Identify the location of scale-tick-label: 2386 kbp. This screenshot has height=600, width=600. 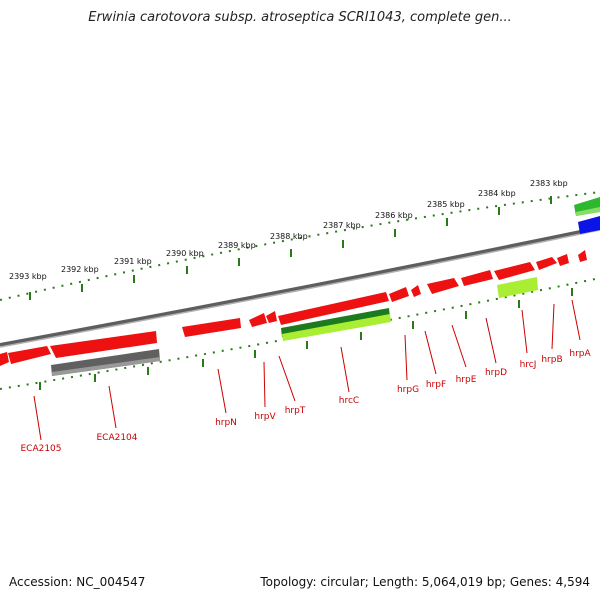
(394, 215).